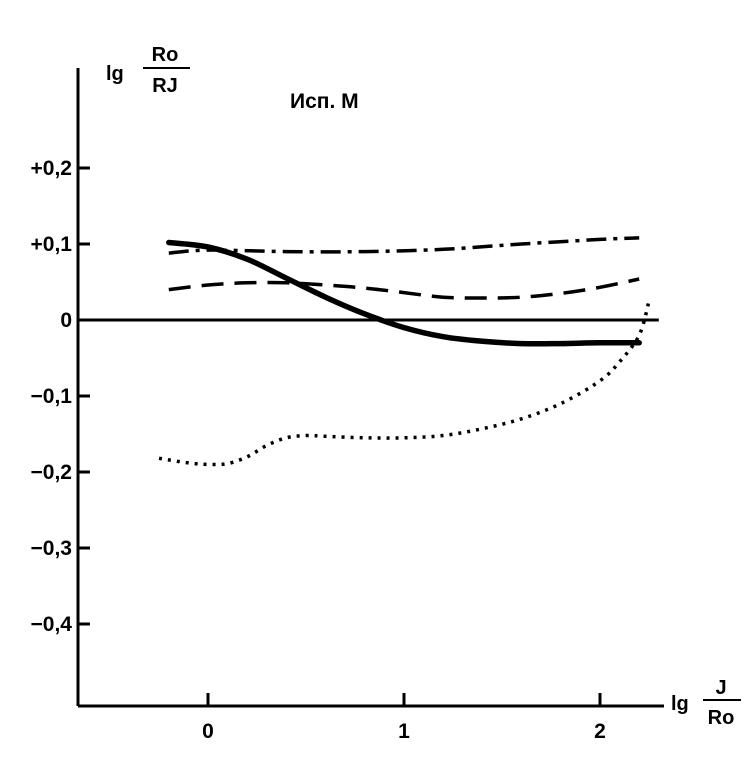  I want to click on x-axis-label-prefix: lg, so click(680, 704).